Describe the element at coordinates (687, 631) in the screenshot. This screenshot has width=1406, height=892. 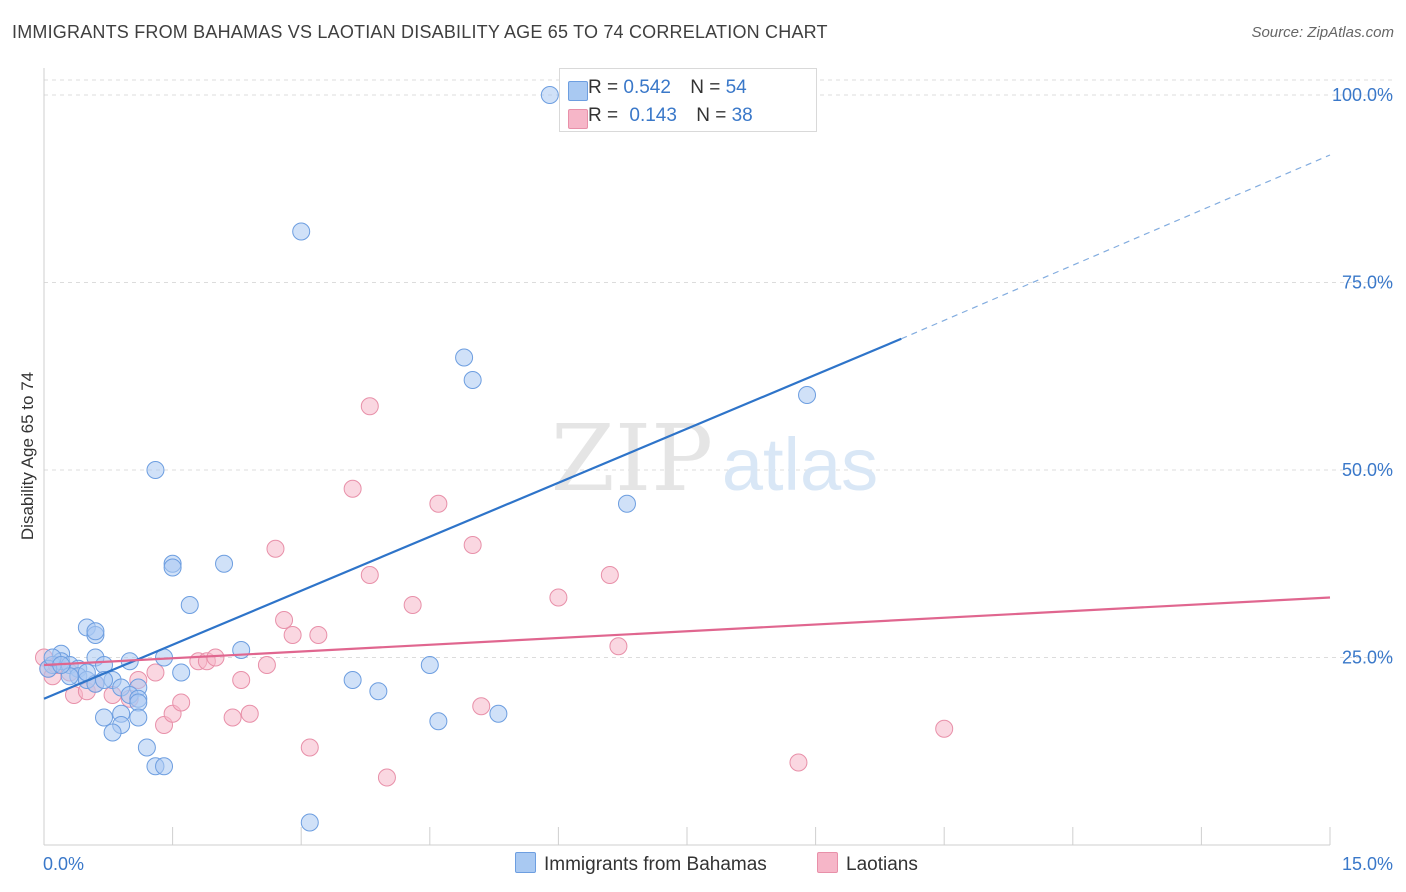
I see `trendline-laotians` at that location.